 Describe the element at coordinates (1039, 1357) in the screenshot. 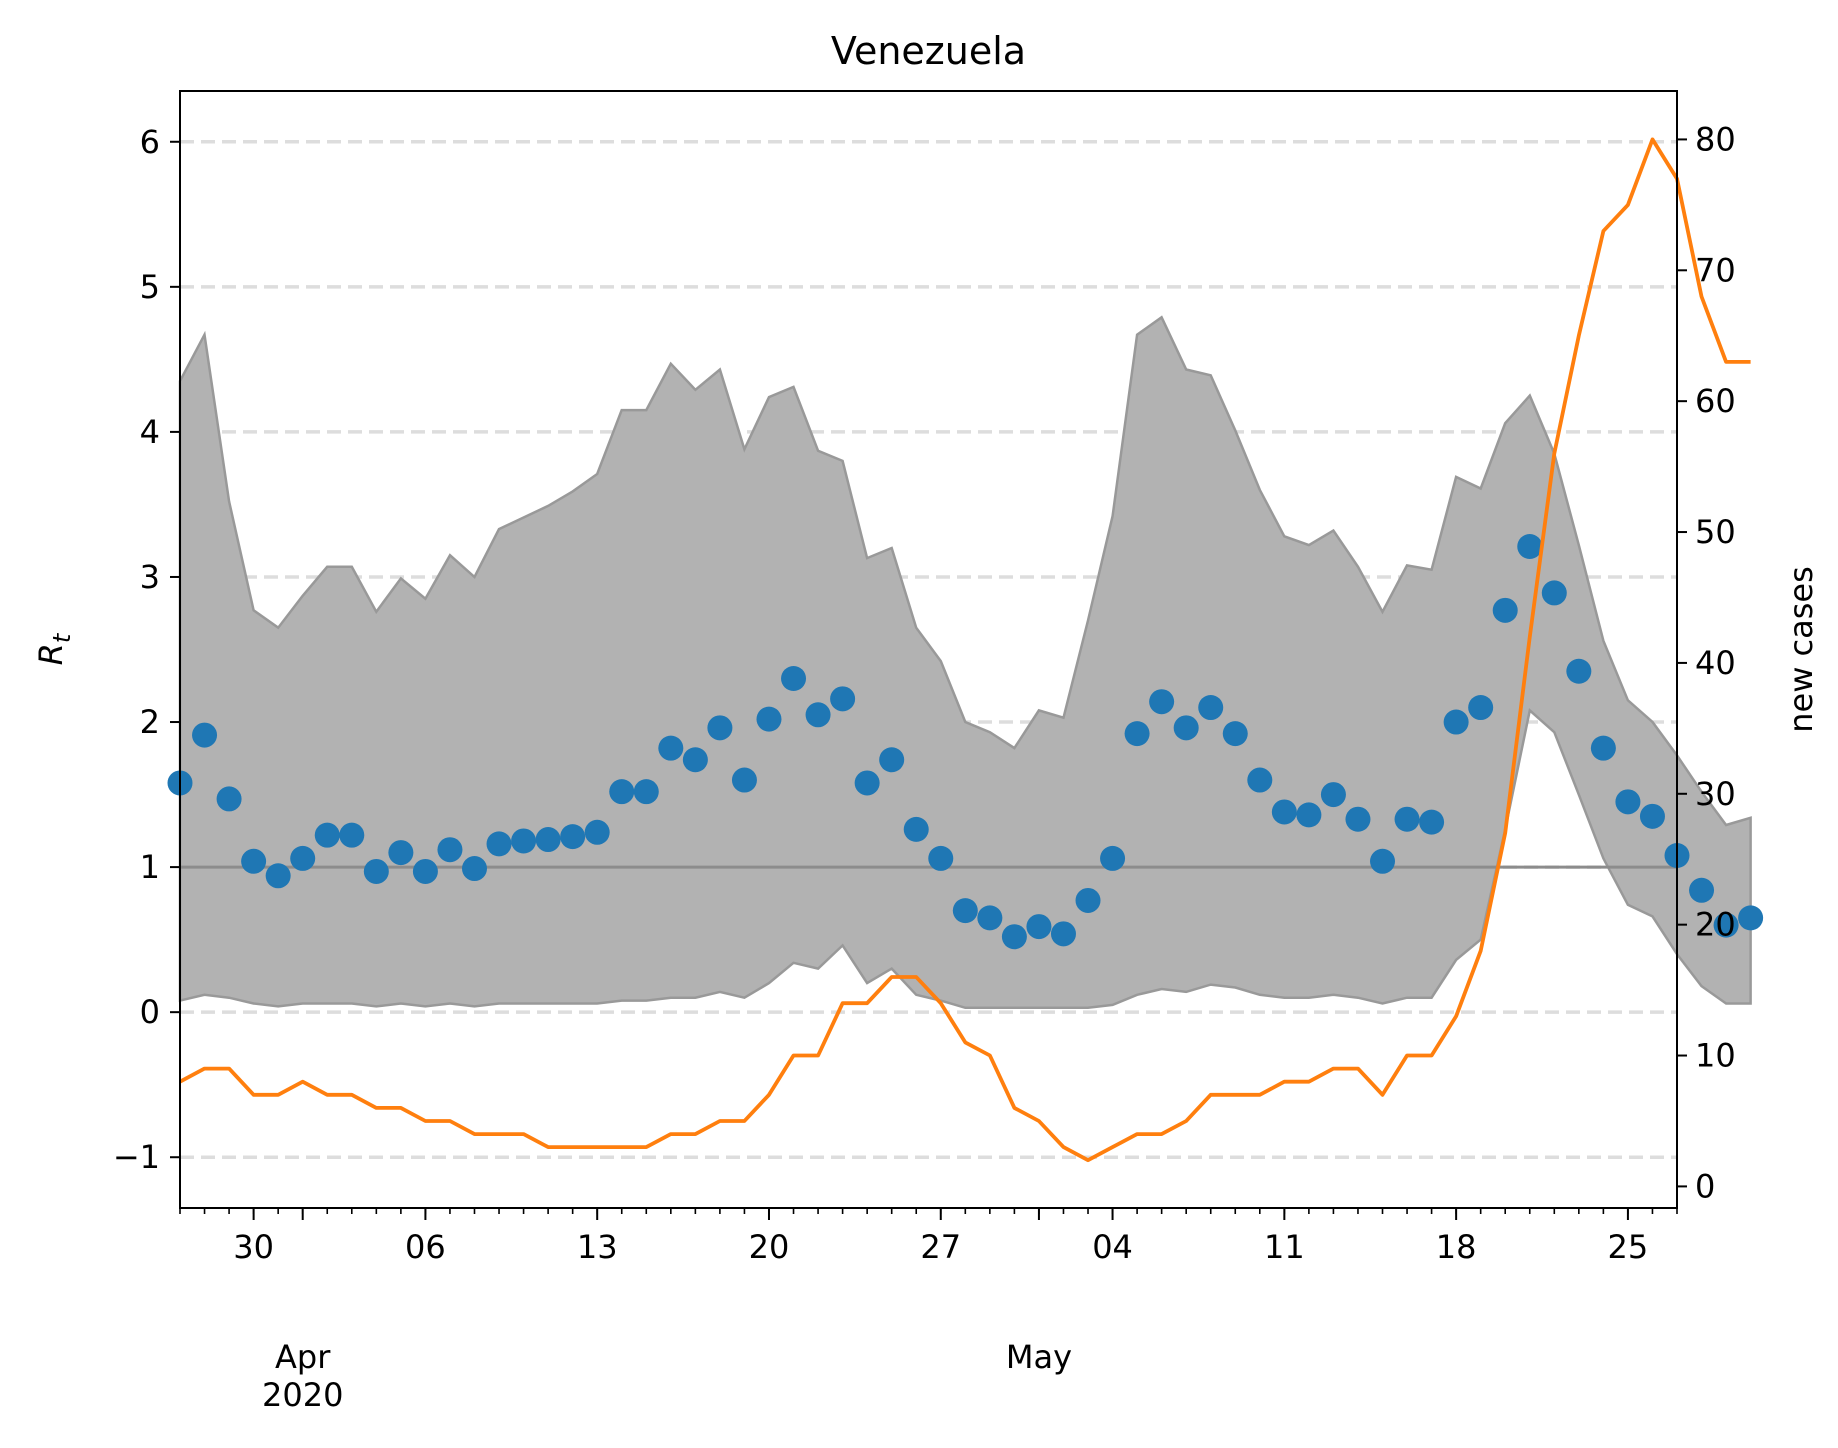

I see `x-month-label: May` at that location.